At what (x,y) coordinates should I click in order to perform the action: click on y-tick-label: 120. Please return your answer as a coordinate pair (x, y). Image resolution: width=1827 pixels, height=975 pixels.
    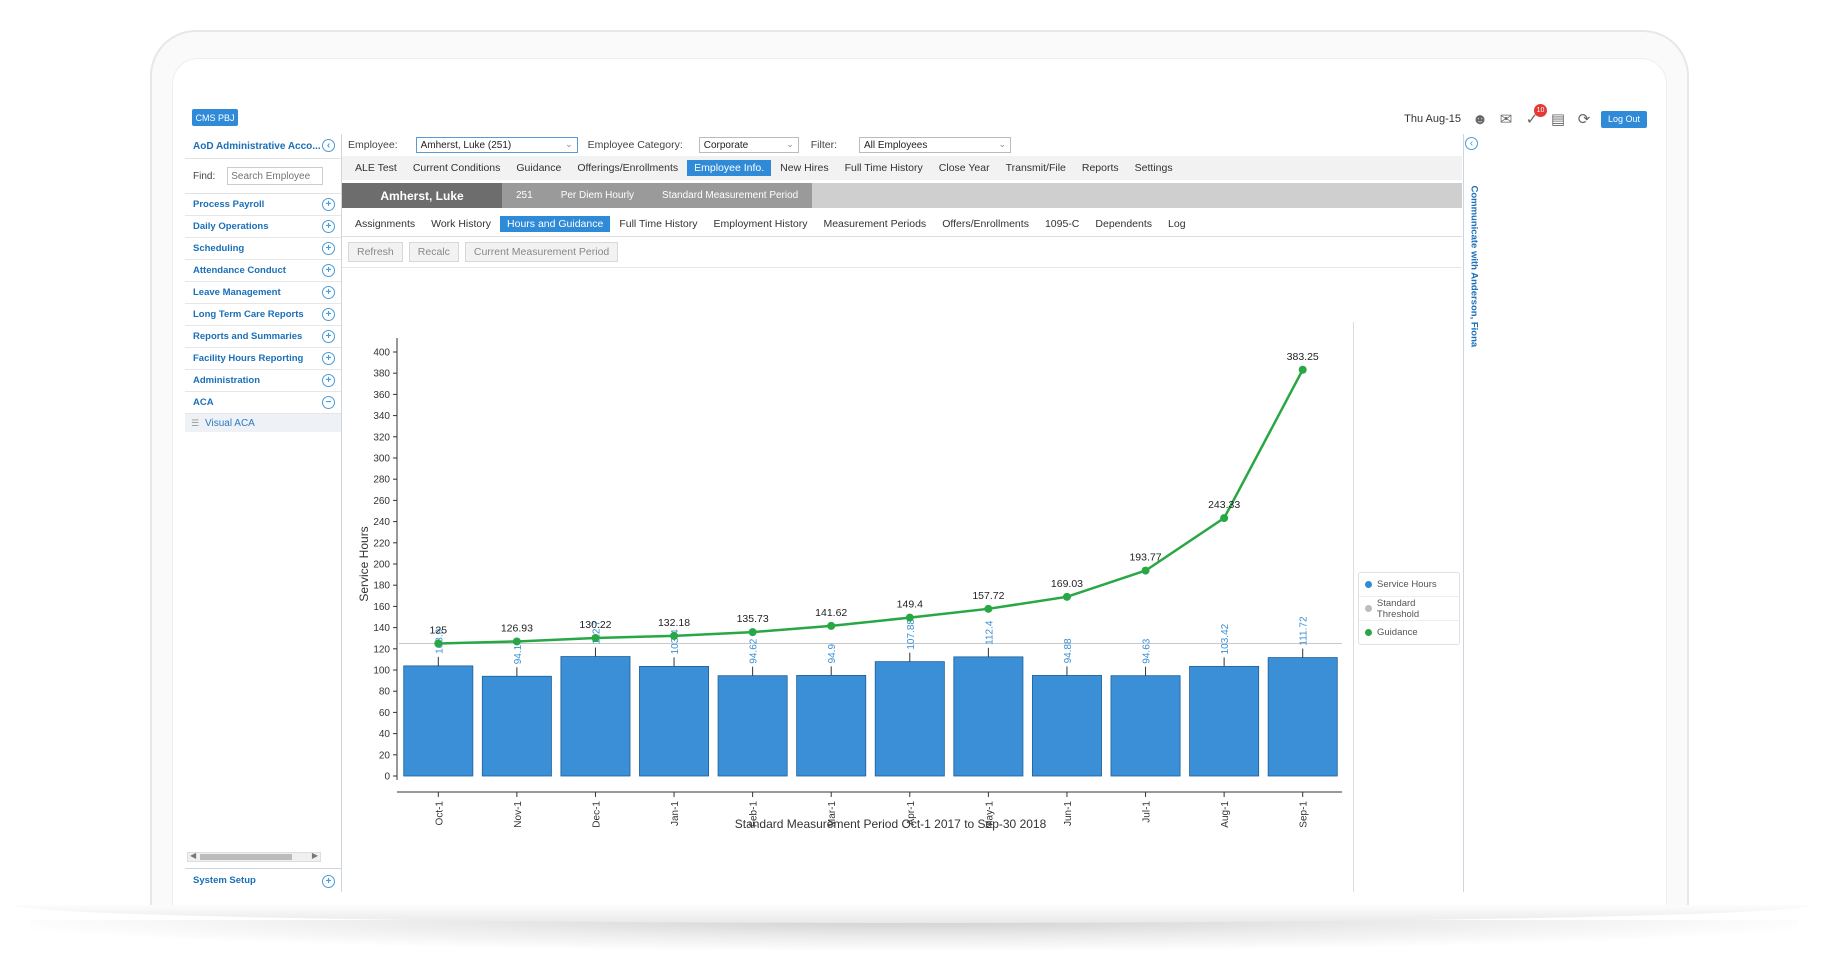
    Looking at the image, I should click on (381, 649).